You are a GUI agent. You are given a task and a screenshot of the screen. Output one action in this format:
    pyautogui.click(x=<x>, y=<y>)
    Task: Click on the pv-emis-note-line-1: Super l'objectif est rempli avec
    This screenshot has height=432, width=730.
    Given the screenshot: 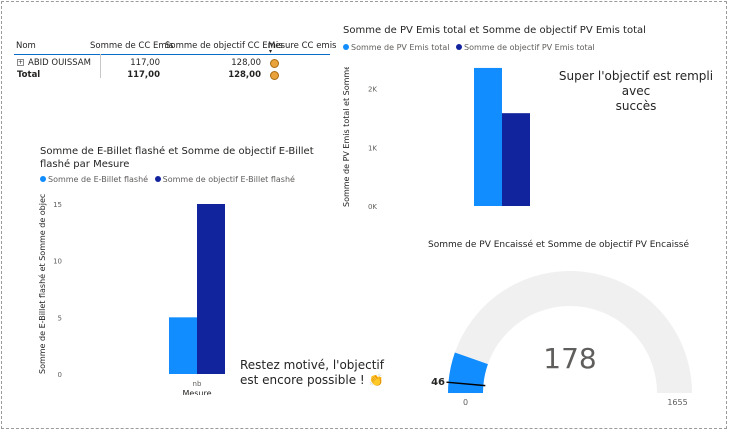 What is the action you would take?
    pyautogui.click(x=636, y=83)
    